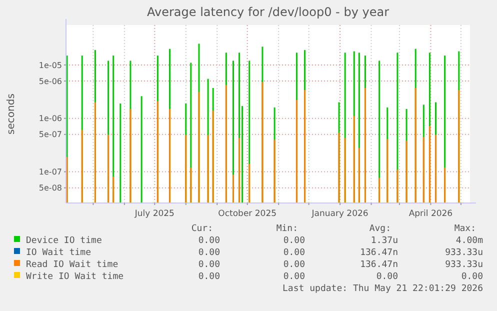 Image resolution: width=497 pixels, height=311 pixels. I want to click on y-tick-label: 1e-05, so click(50, 65).